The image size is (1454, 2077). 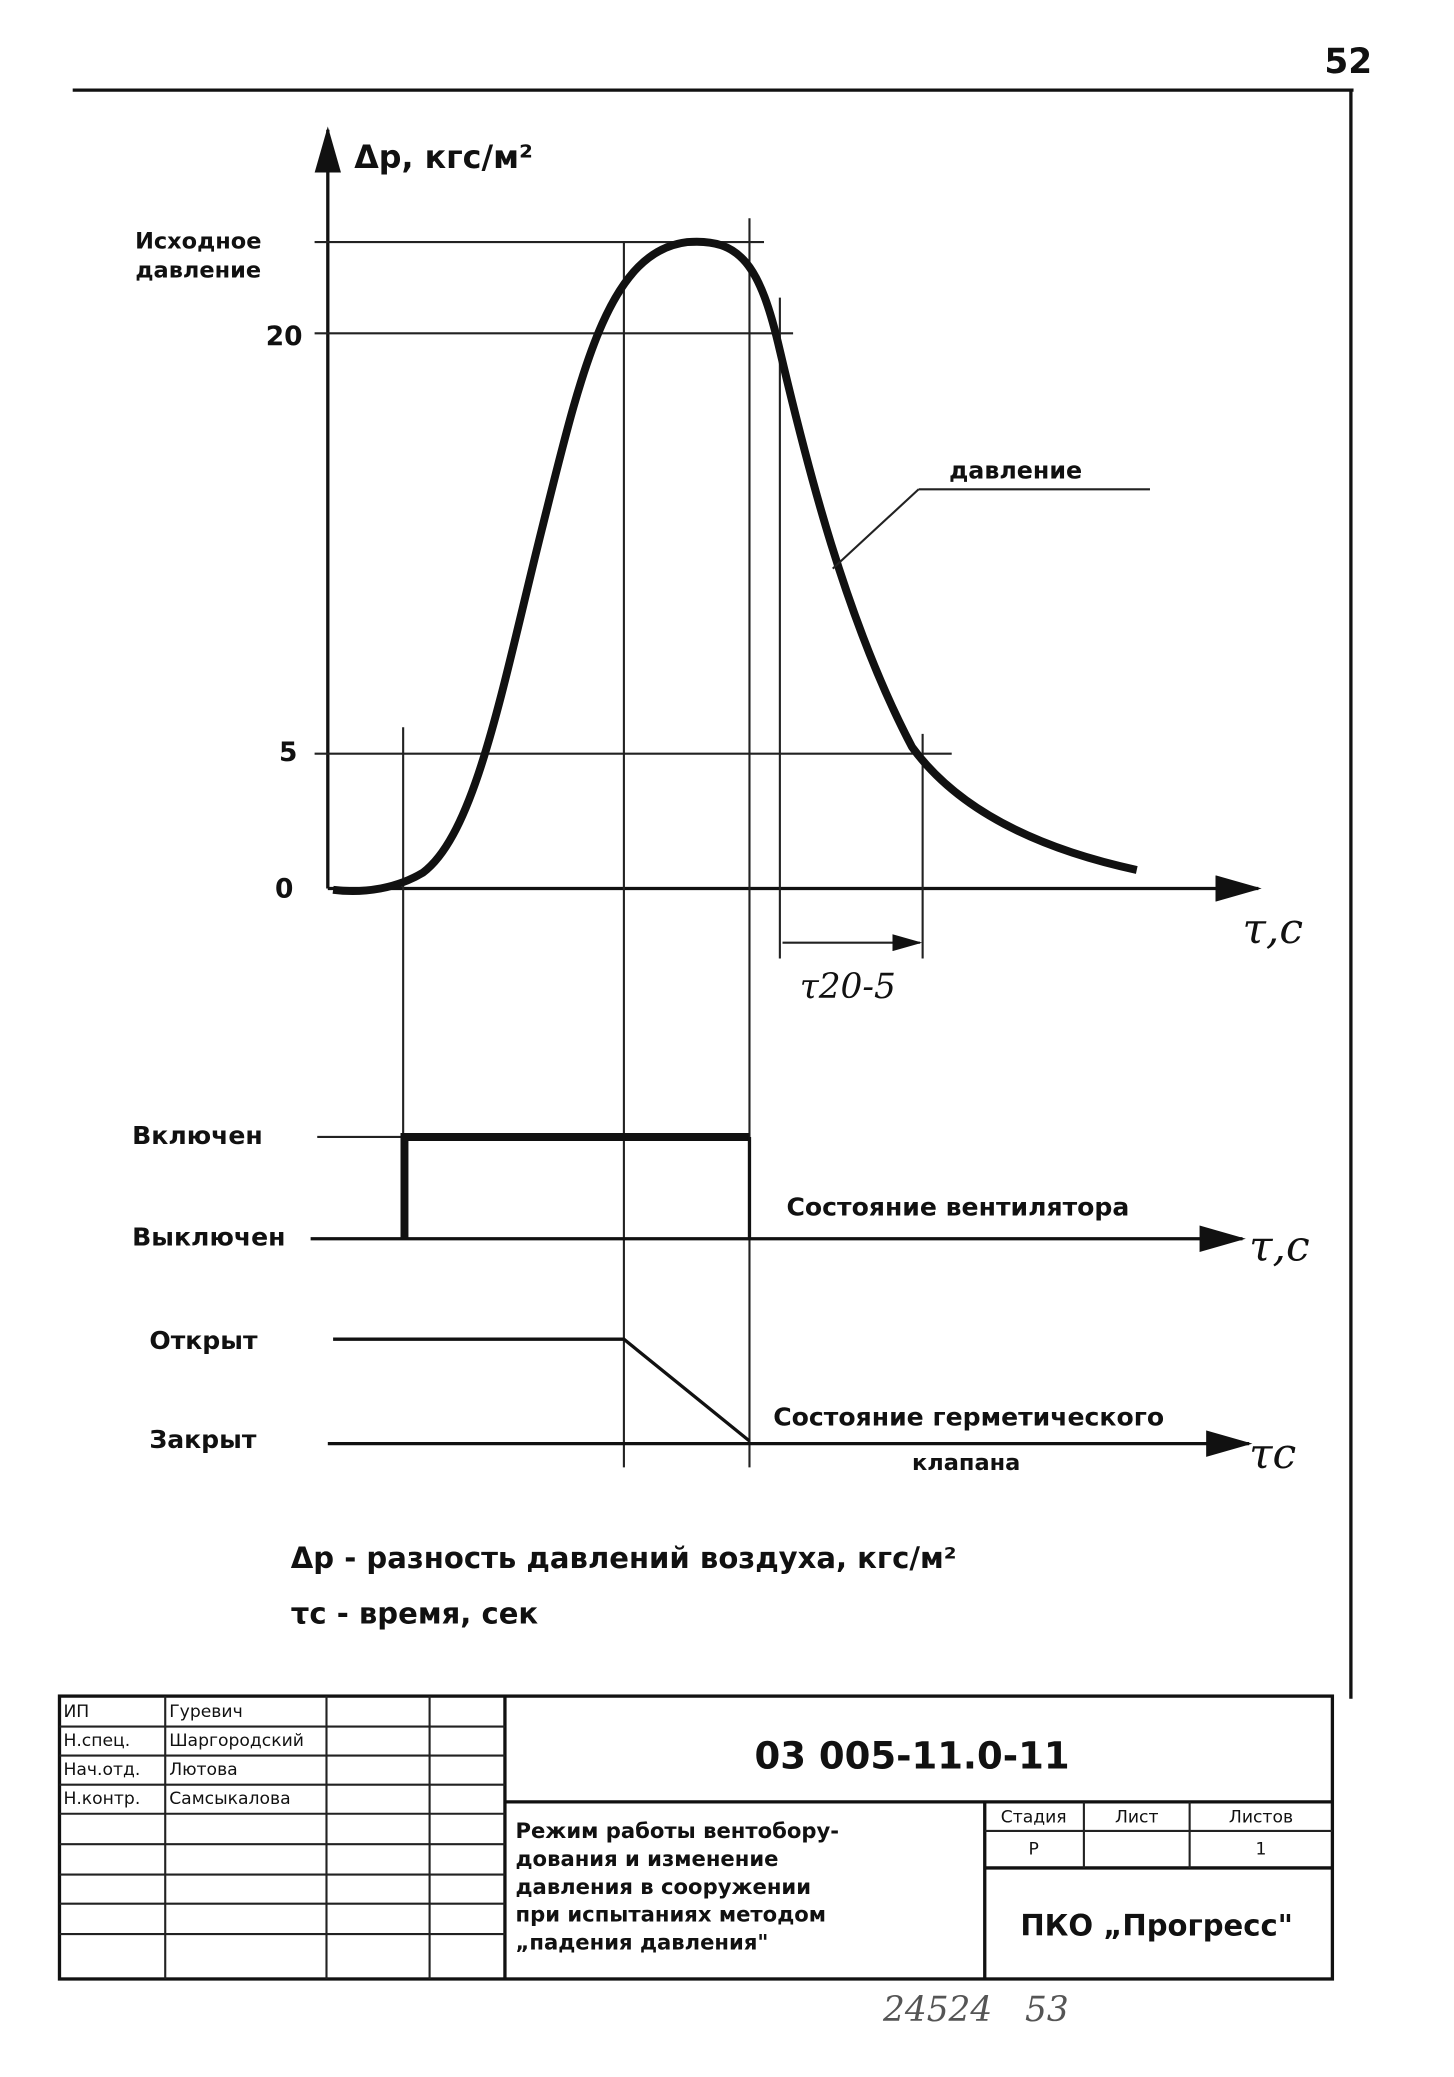 I want to click on description: при испытаниях методом, so click(x=671, y=1914).